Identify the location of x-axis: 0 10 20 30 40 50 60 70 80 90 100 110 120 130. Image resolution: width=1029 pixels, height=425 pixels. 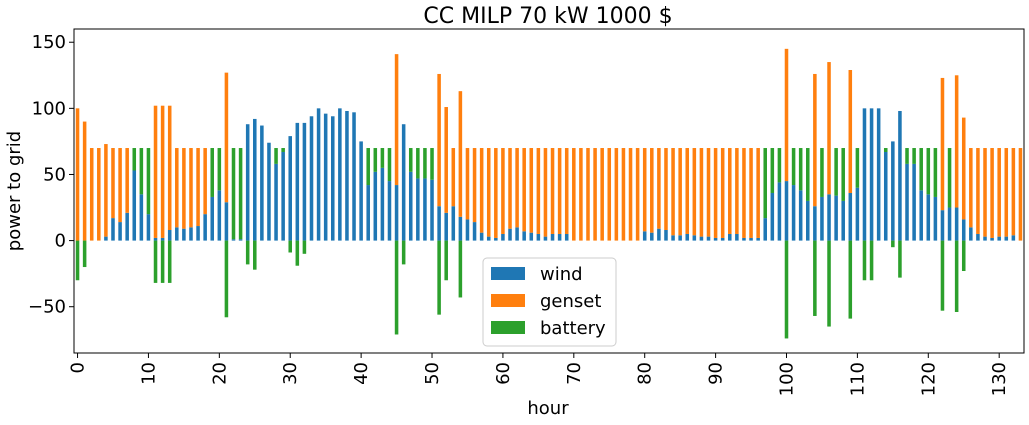
(539, 374).